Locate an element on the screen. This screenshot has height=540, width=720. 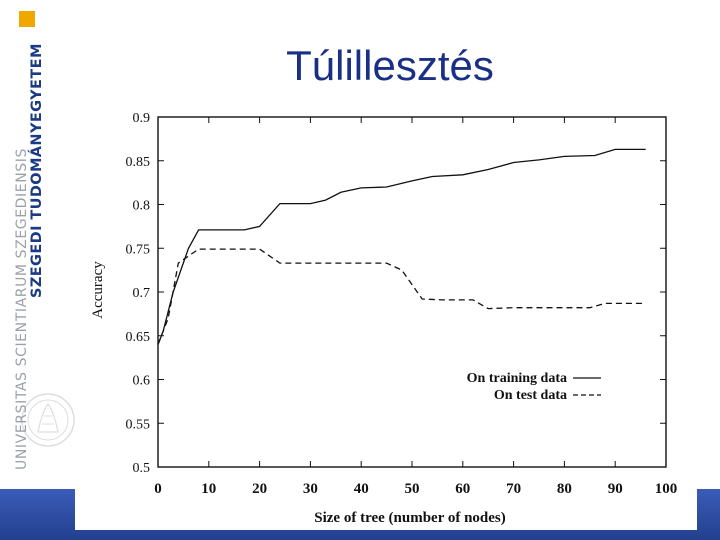
x-tick-label: 20 is located at coordinates (259, 489).